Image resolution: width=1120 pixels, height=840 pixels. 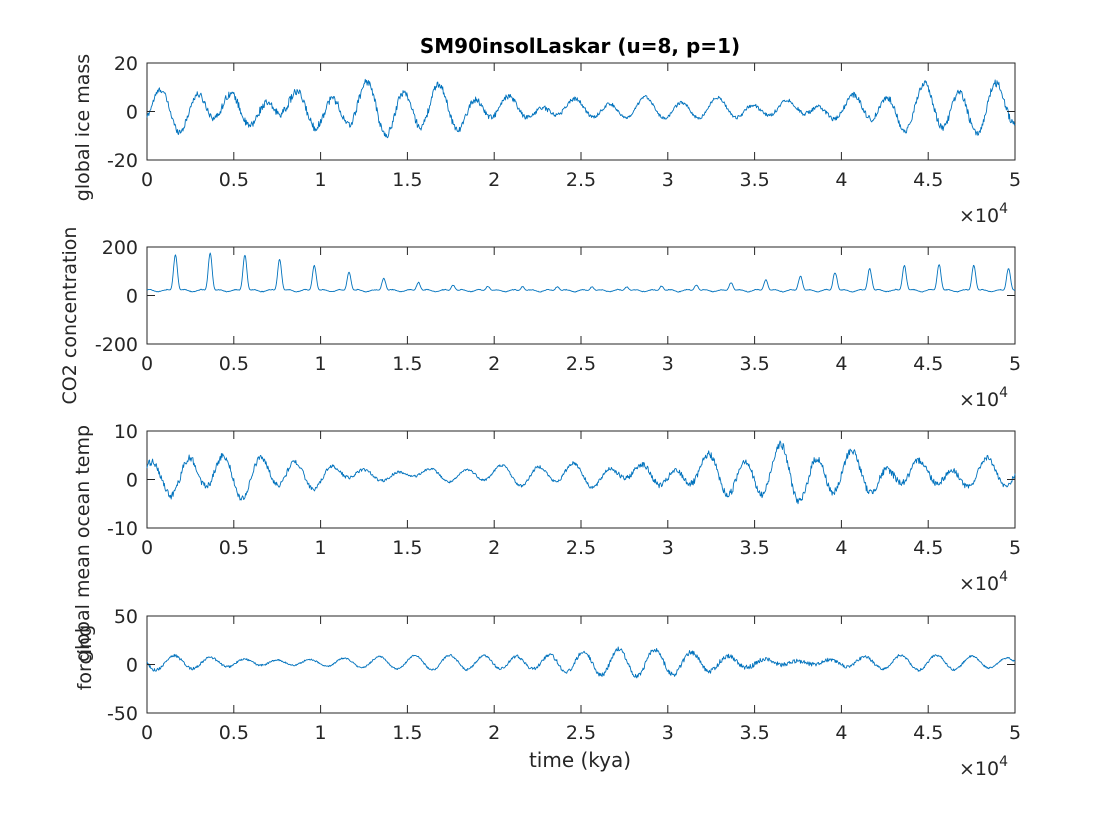 What do you see at coordinates (122, 529) in the screenshot?
I see `y-tick-label: -10` at bounding box center [122, 529].